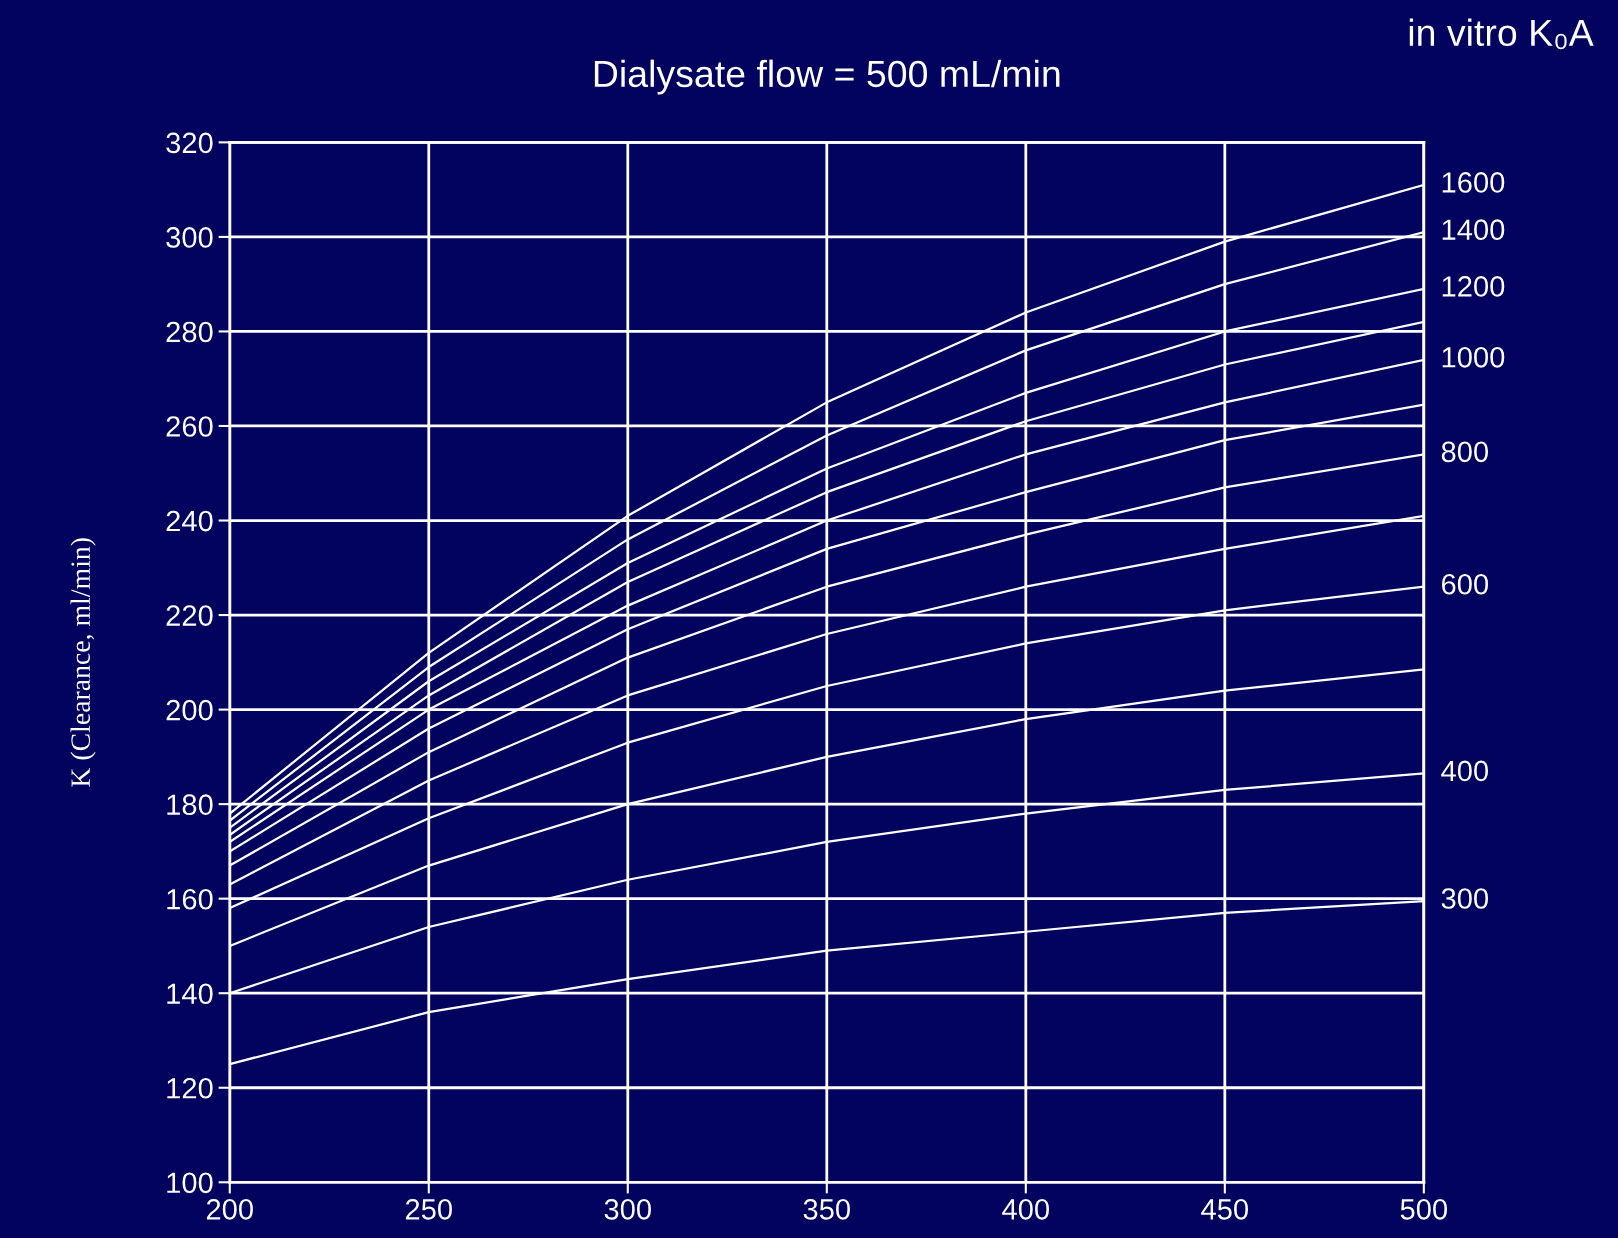 Image resolution: width=1618 pixels, height=1238 pixels. What do you see at coordinates (1225, 1209) in the screenshot?
I see `x-tick-label: 450` at bounding box center [1225, 1209].